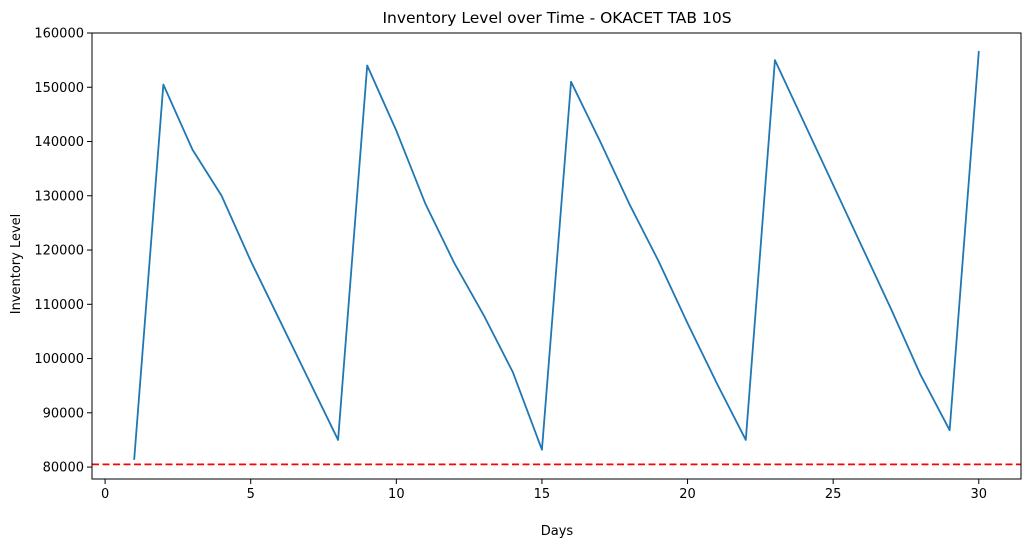  Describe the element at coordinates (59, 88) in the screenshot. I see `y-tick-label: 150000` at that location.